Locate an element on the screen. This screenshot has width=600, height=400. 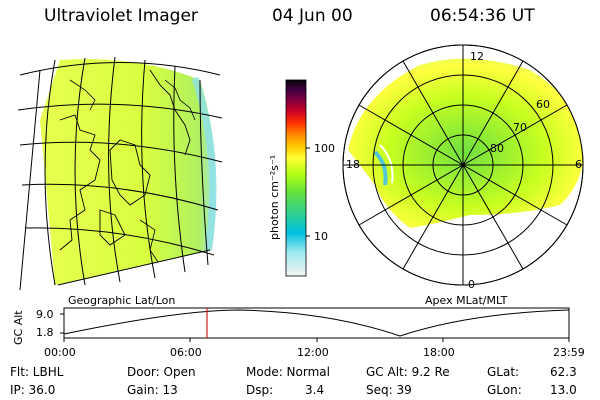
mlat-label-60: 60 is located at coordinates (543, 104).